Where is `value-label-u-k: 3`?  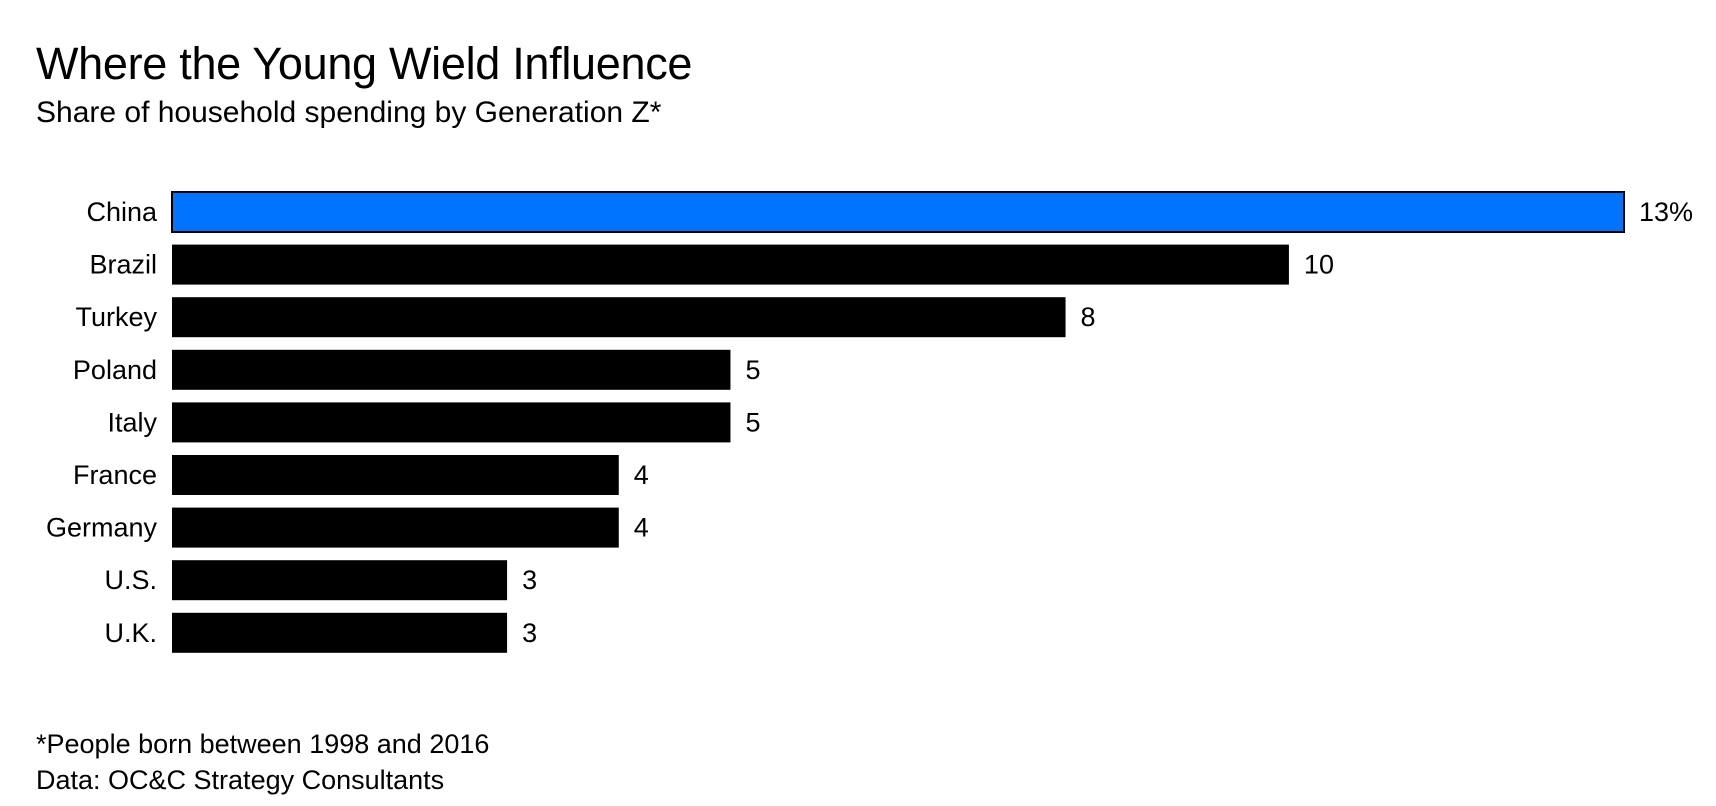 value-label-u-k: 3 is located at coordinates (529, 633).